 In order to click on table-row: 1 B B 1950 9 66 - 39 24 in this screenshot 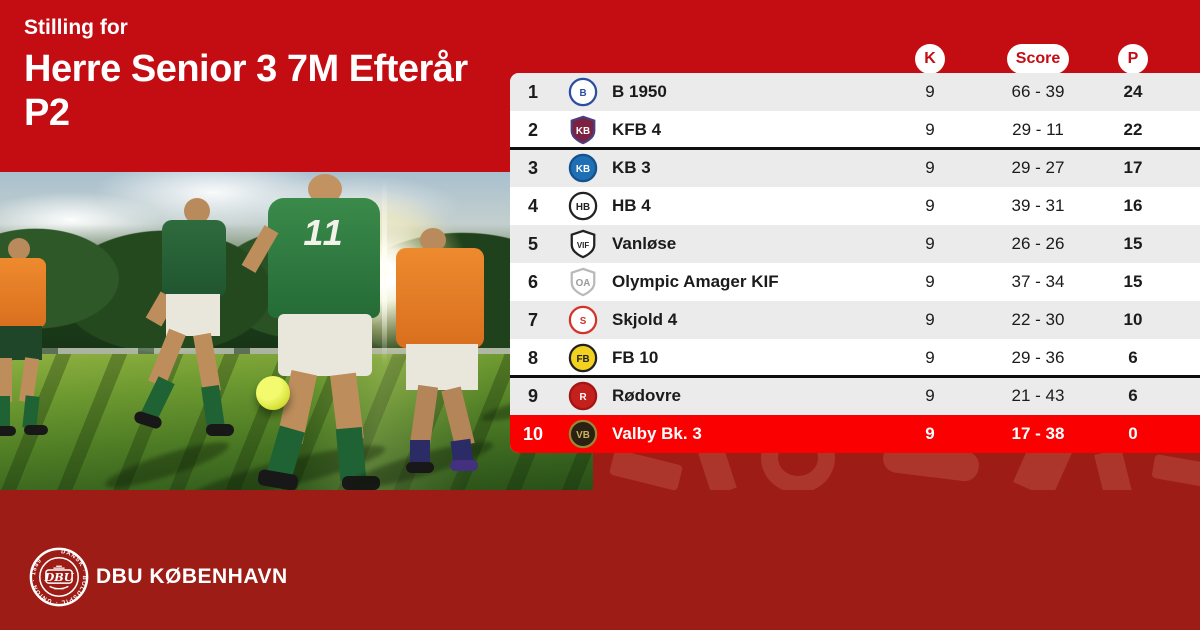, I will do `click(855, 92)`.